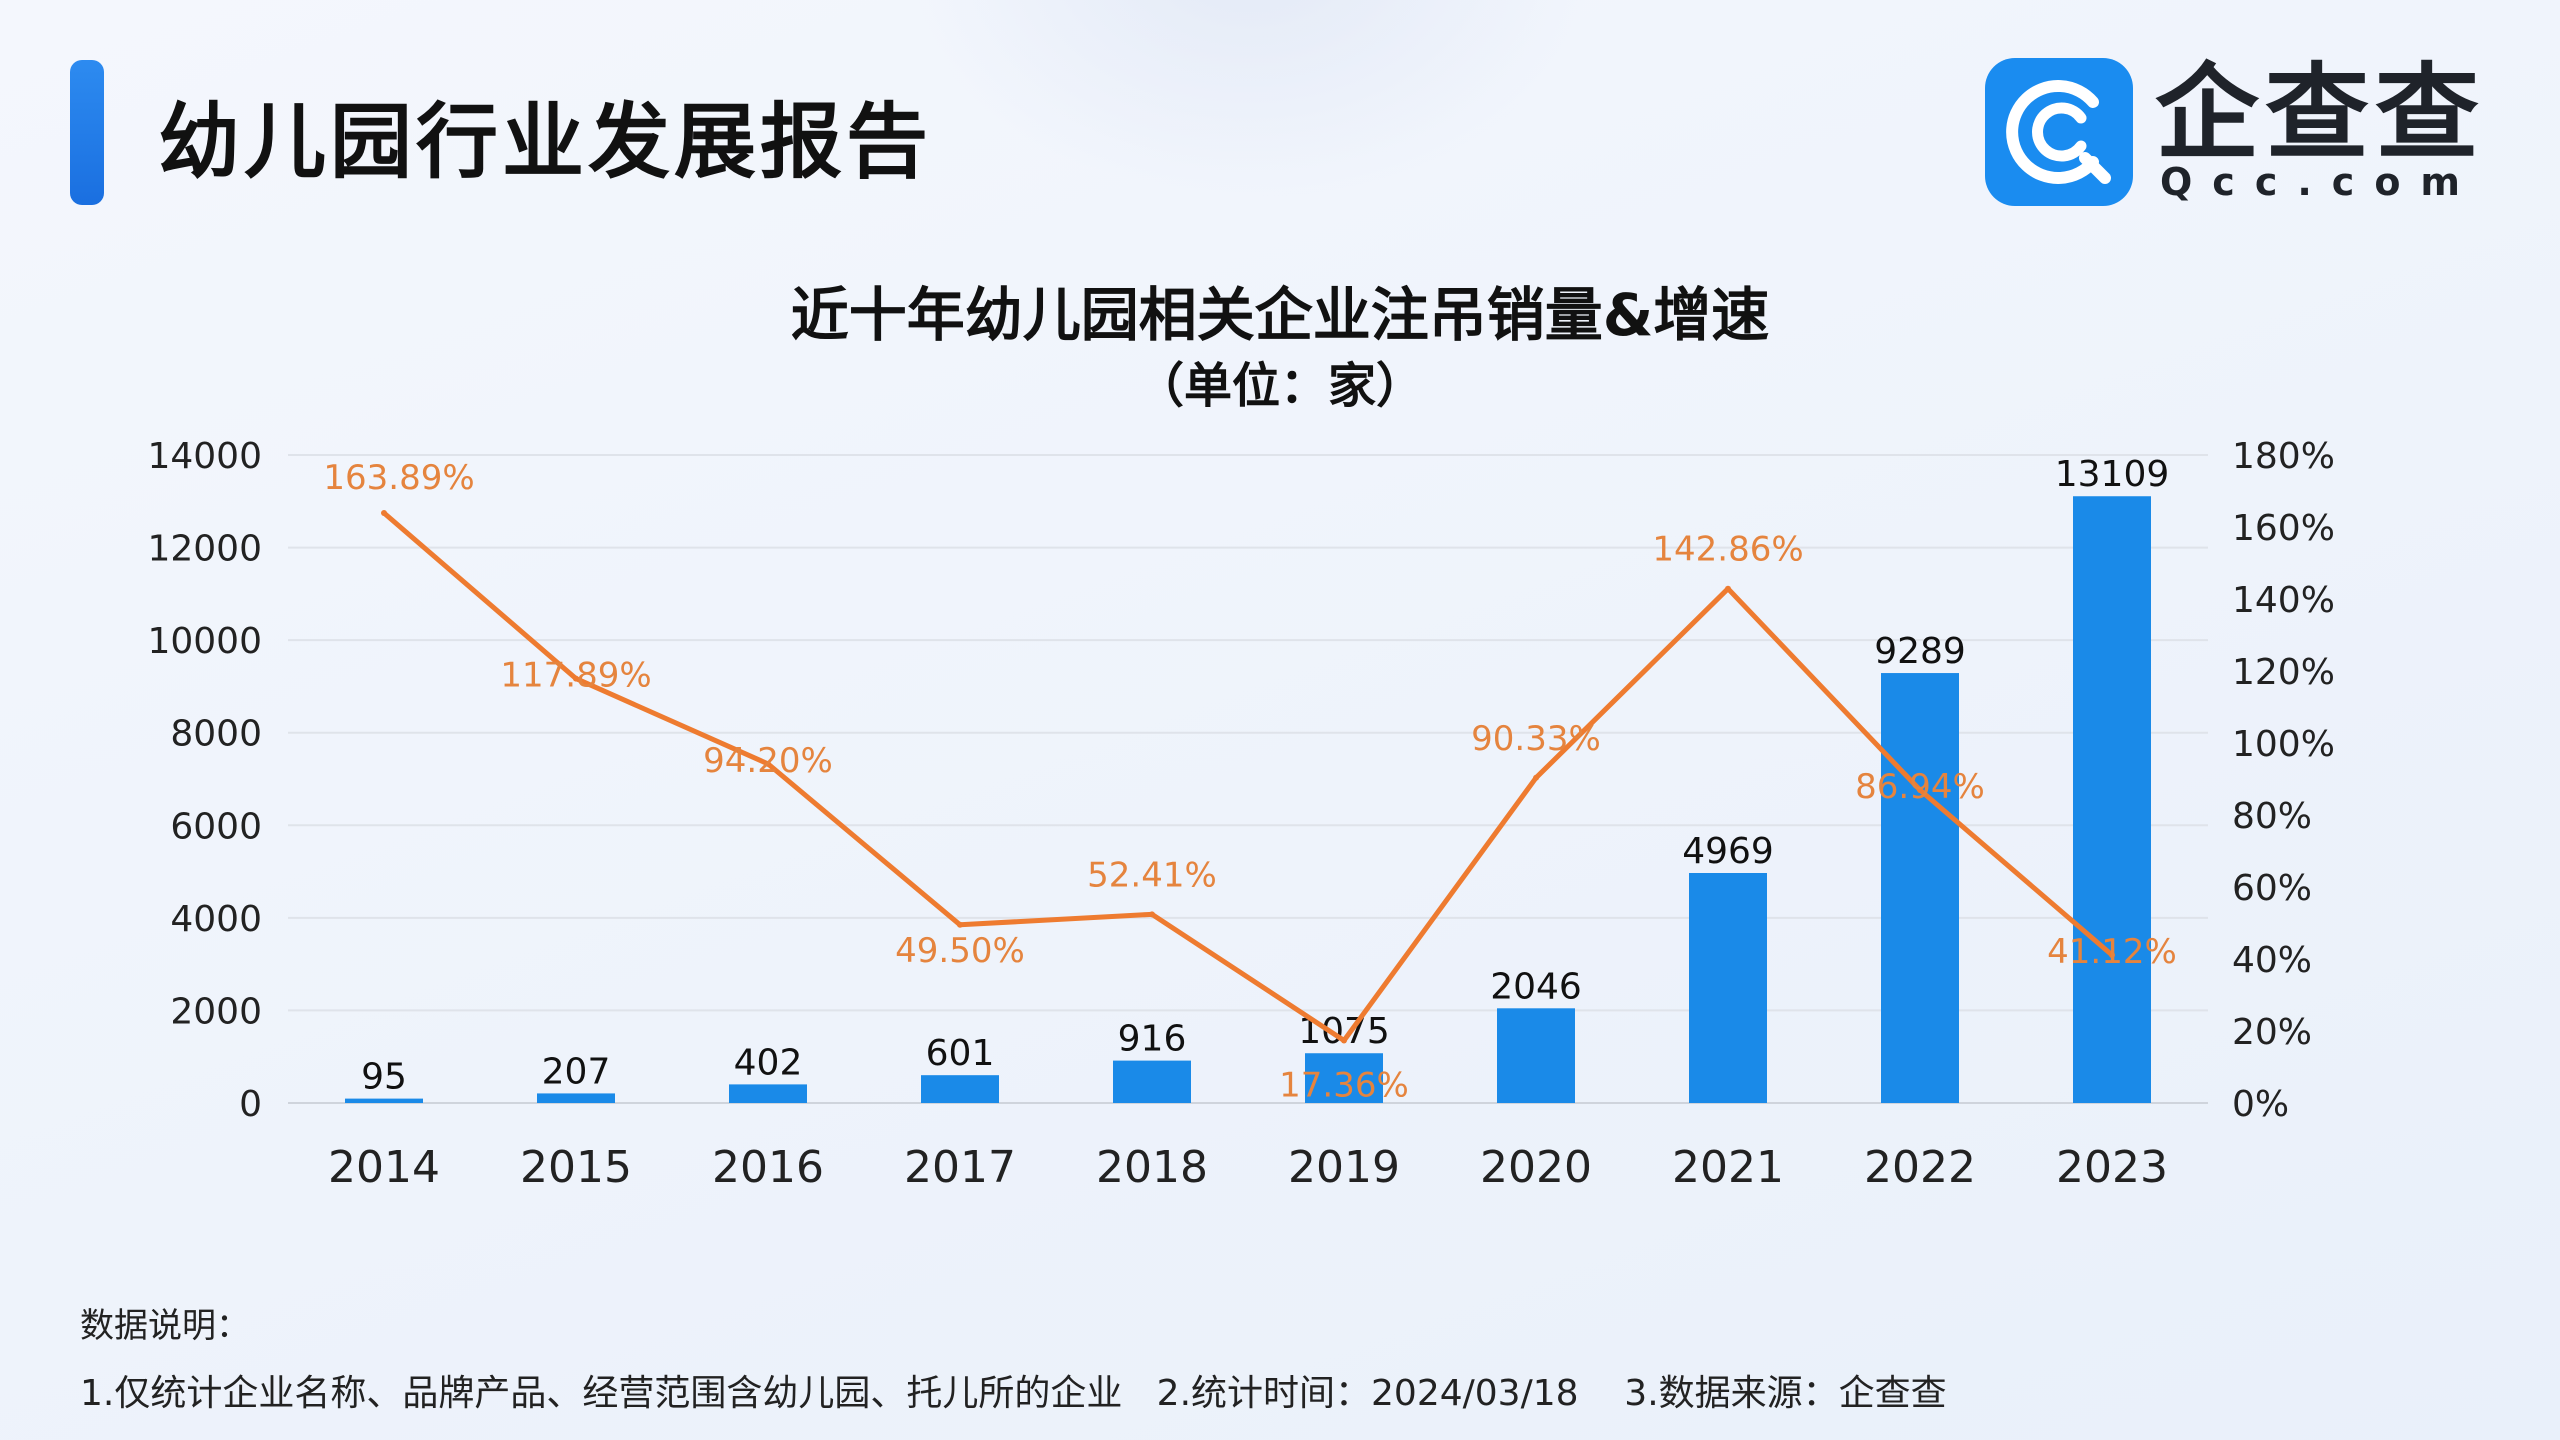 The height and width of the screenshot is (1440, 2560). Describe the element at coordinates (2059, 132) in the screenshot. I see `qcc-logo-icon` at that location.